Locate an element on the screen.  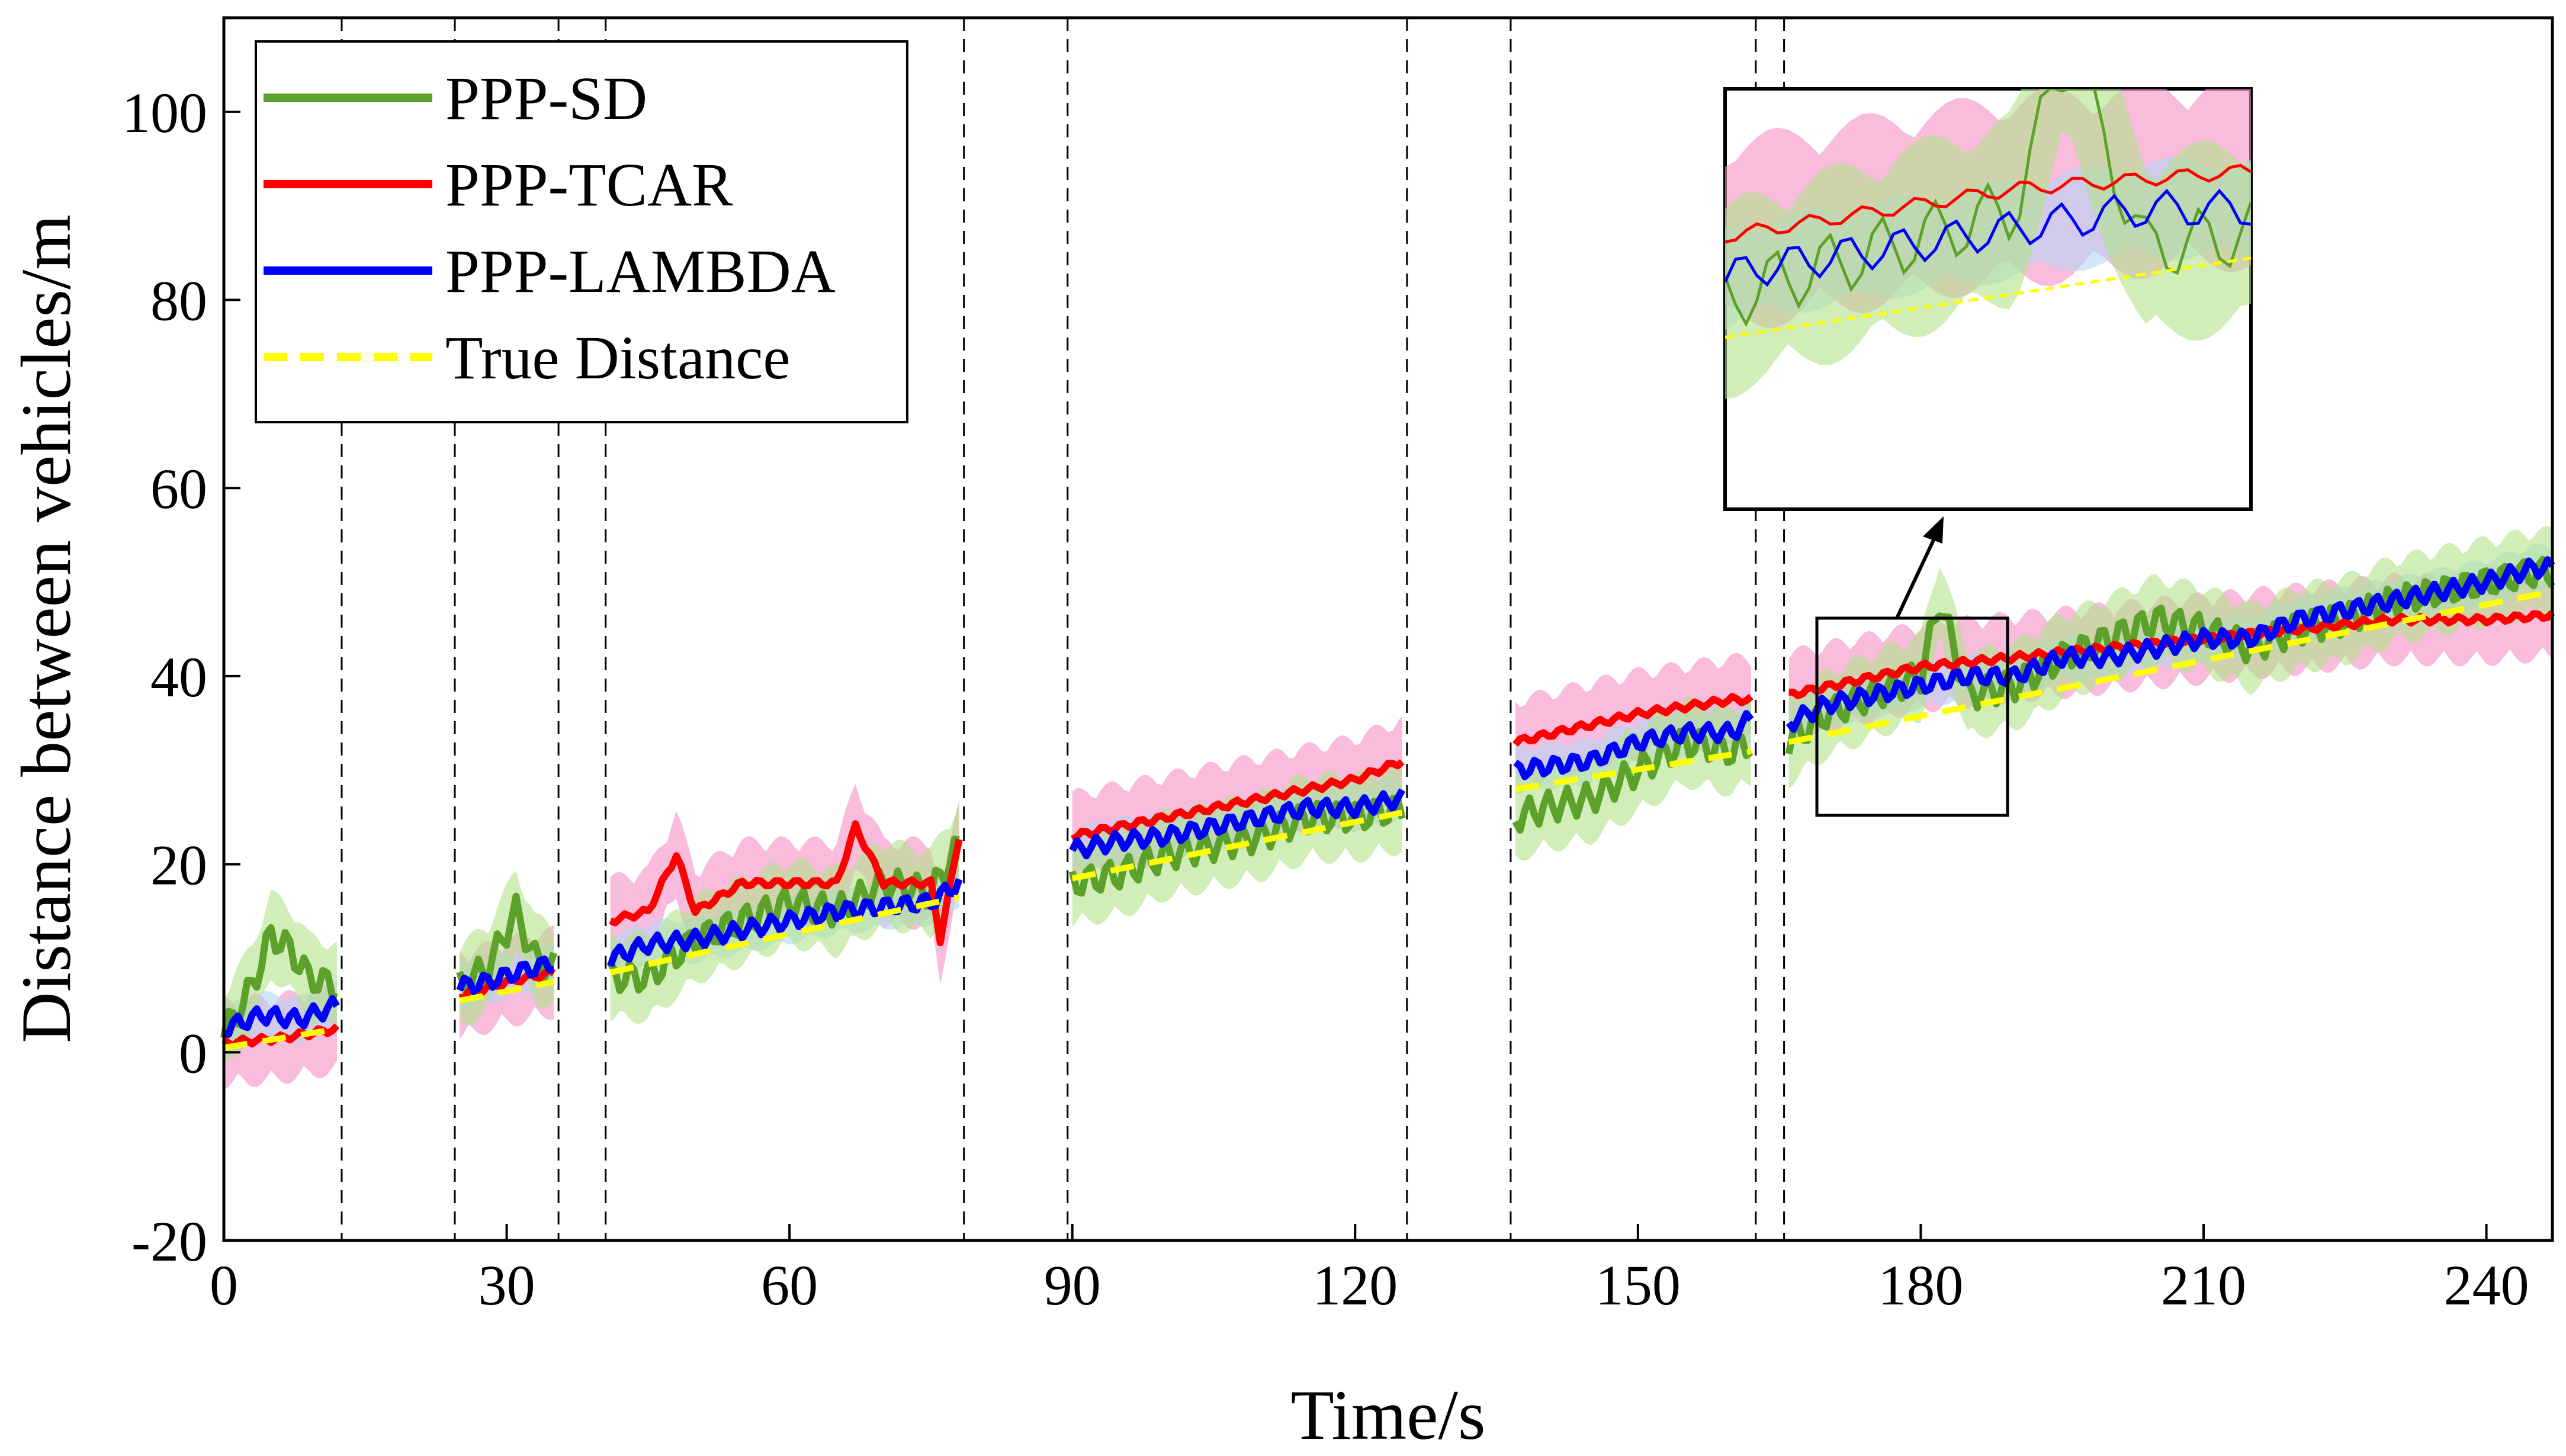
x-tick-label: 150 is located at coordinates (1638, 1285).